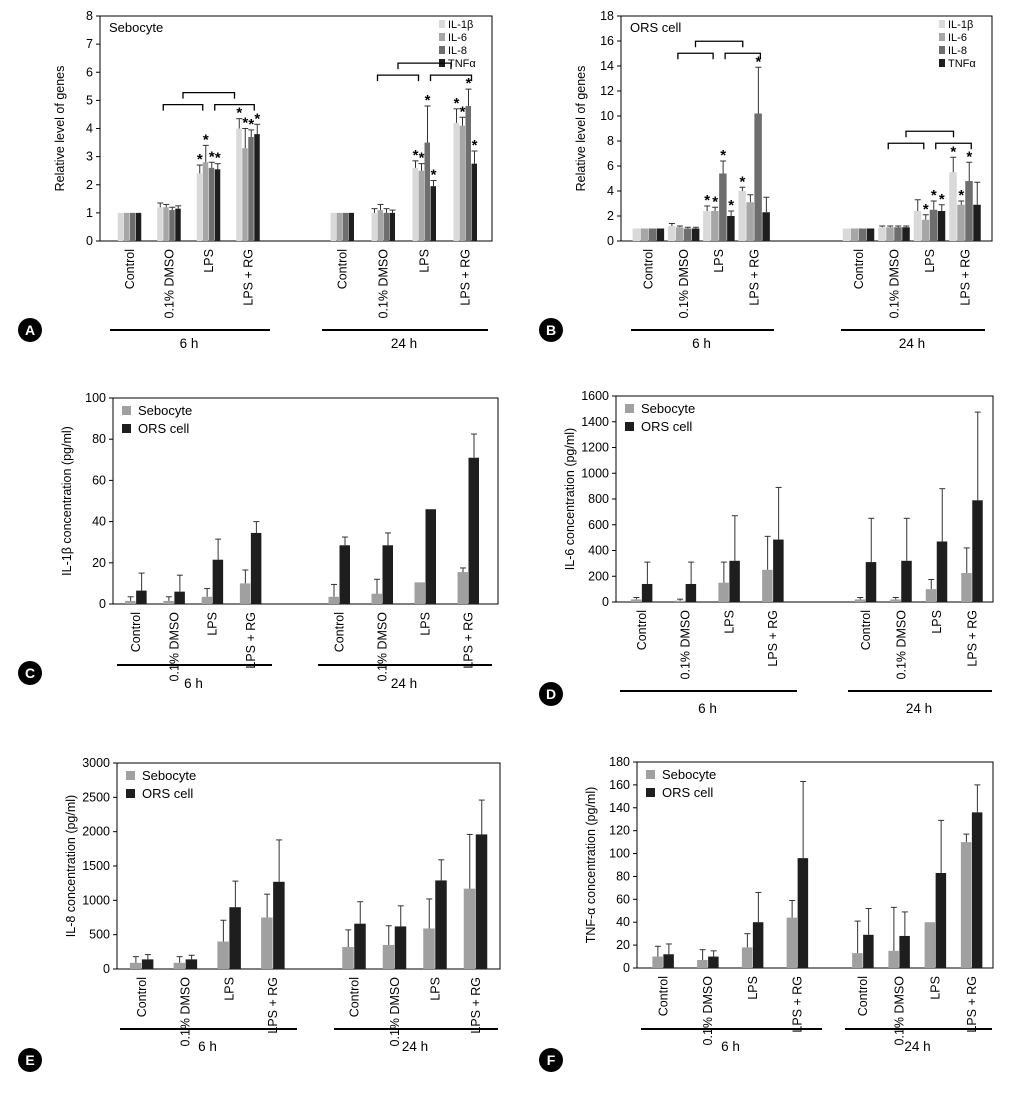 The width and height of the screenshot is (1032, 1094). Describe the element at coordinates (99, 439) in the screenshot. I see `y-tick-label: 80` at that location.